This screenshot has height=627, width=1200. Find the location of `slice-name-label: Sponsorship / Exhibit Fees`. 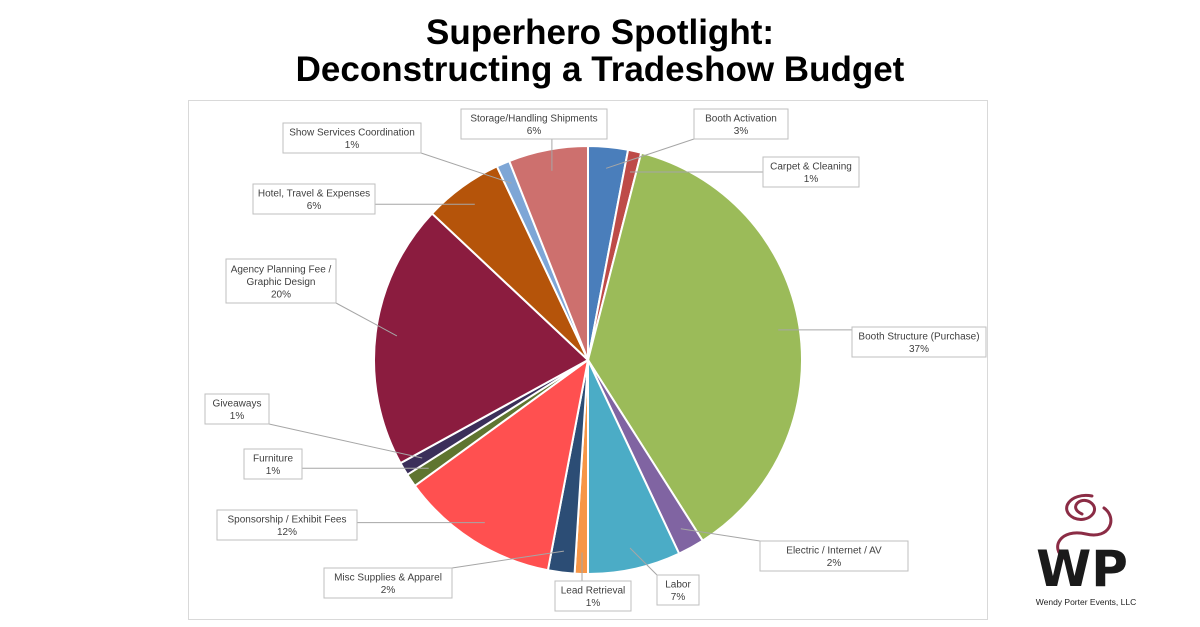

slice-name-label: Sponsorship / Exhibit Fees is located at coordinates (287, 520).